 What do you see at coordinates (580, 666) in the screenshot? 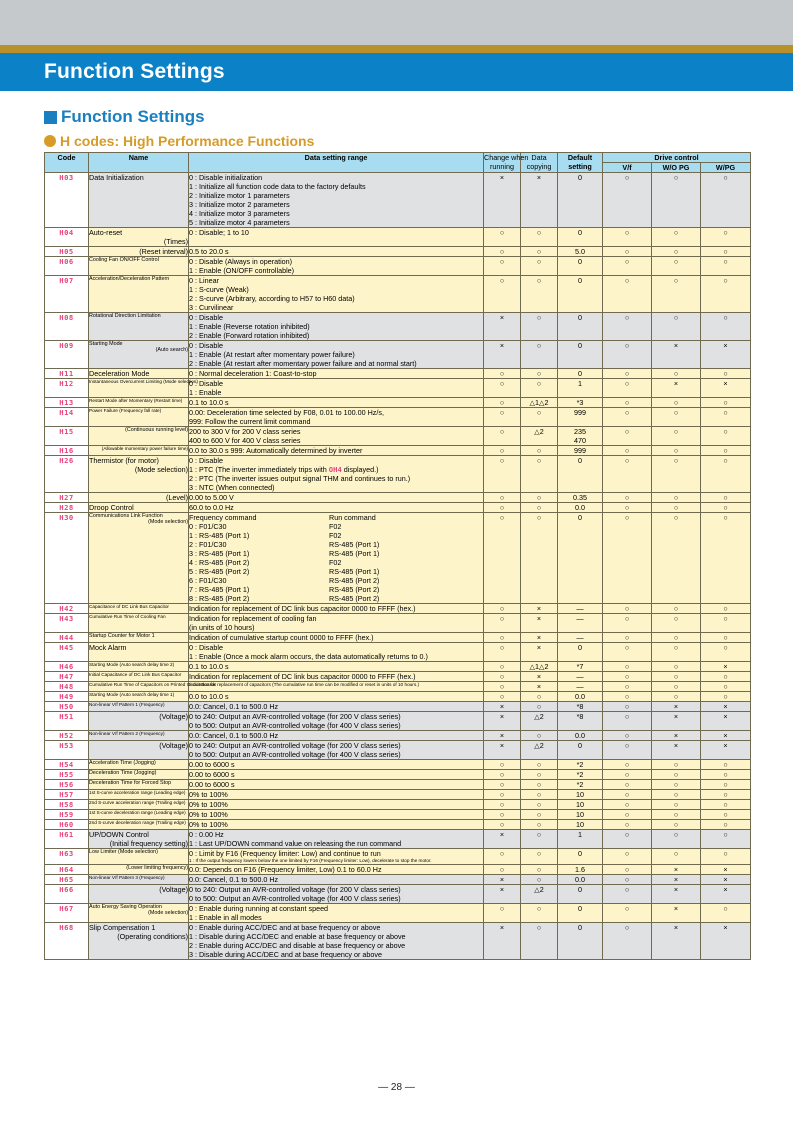
I see `cell-default-setting: *7` at bounding box center [580, 666].